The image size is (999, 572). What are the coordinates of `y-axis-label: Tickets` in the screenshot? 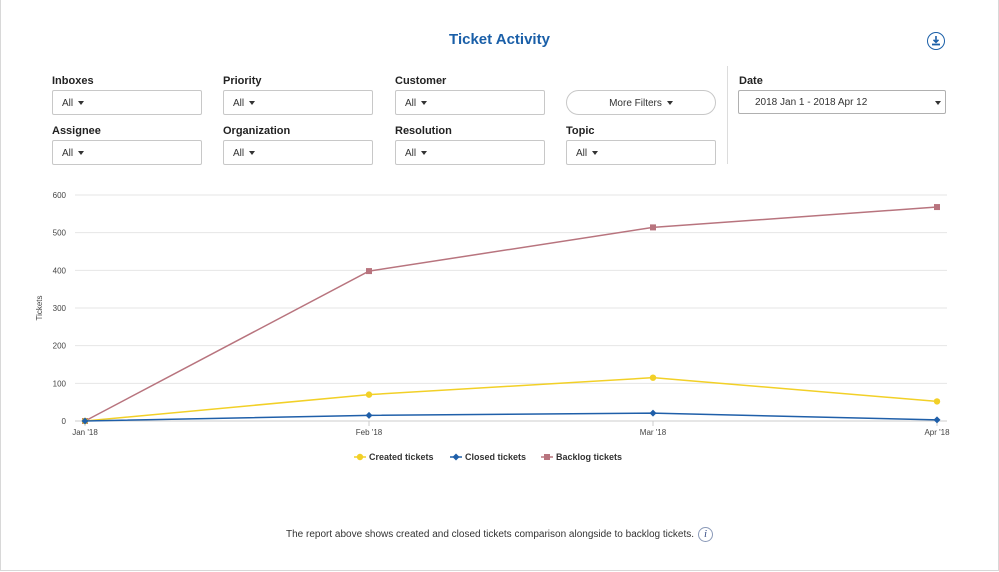 It's located at (39, 307).